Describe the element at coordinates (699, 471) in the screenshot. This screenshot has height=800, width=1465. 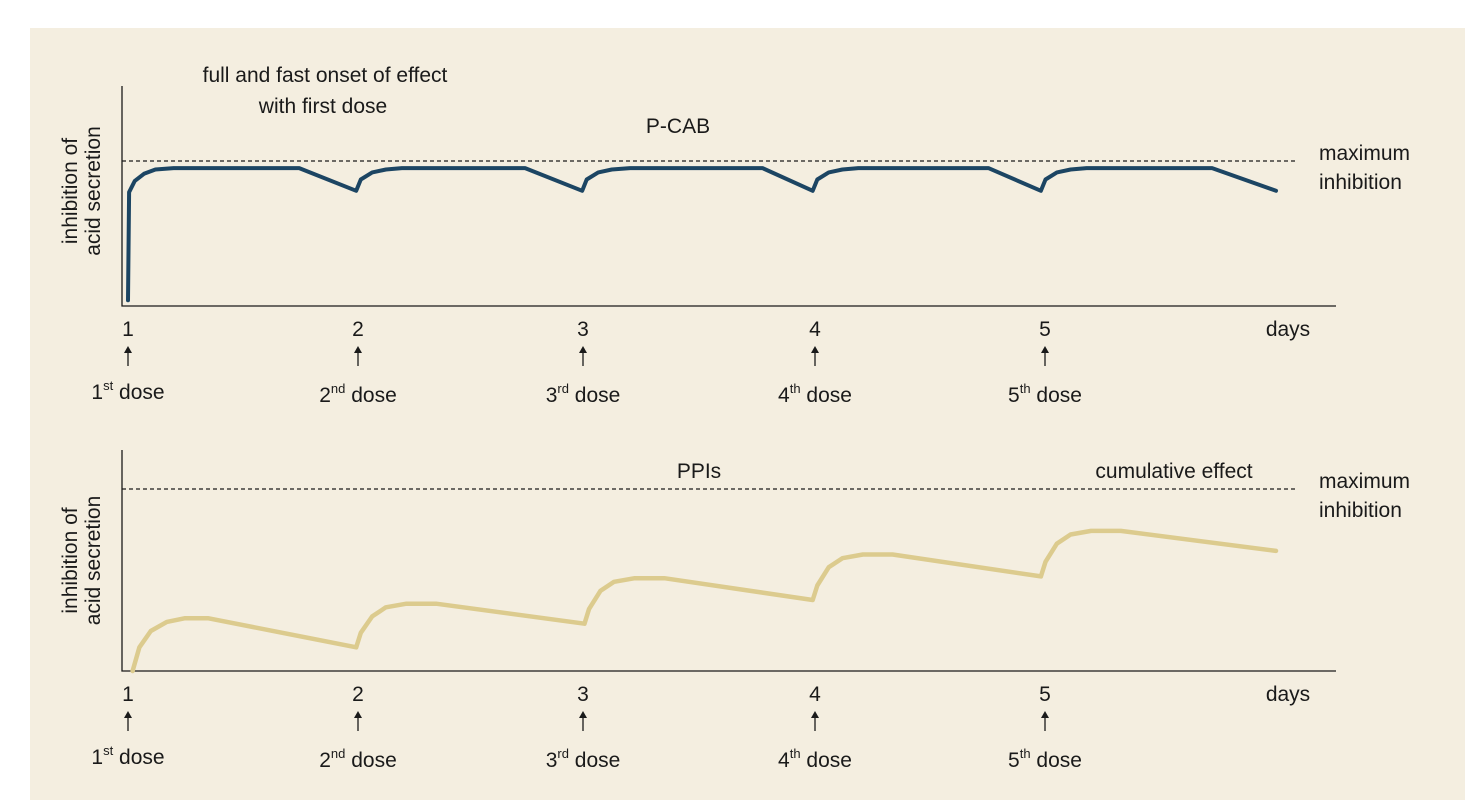
I see `panel-title: PPIs` at that location.